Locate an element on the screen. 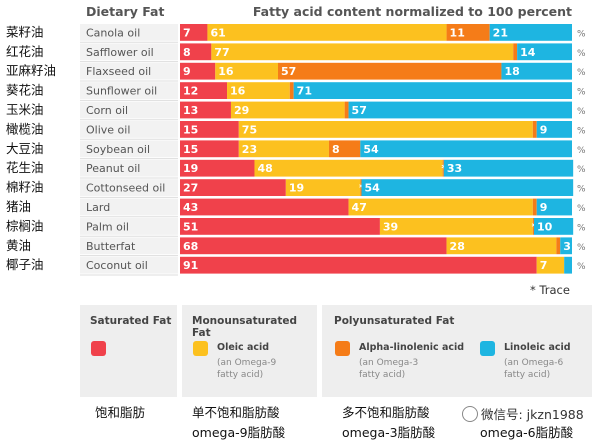  data-label: 43 is located at coordinates (190, 207).